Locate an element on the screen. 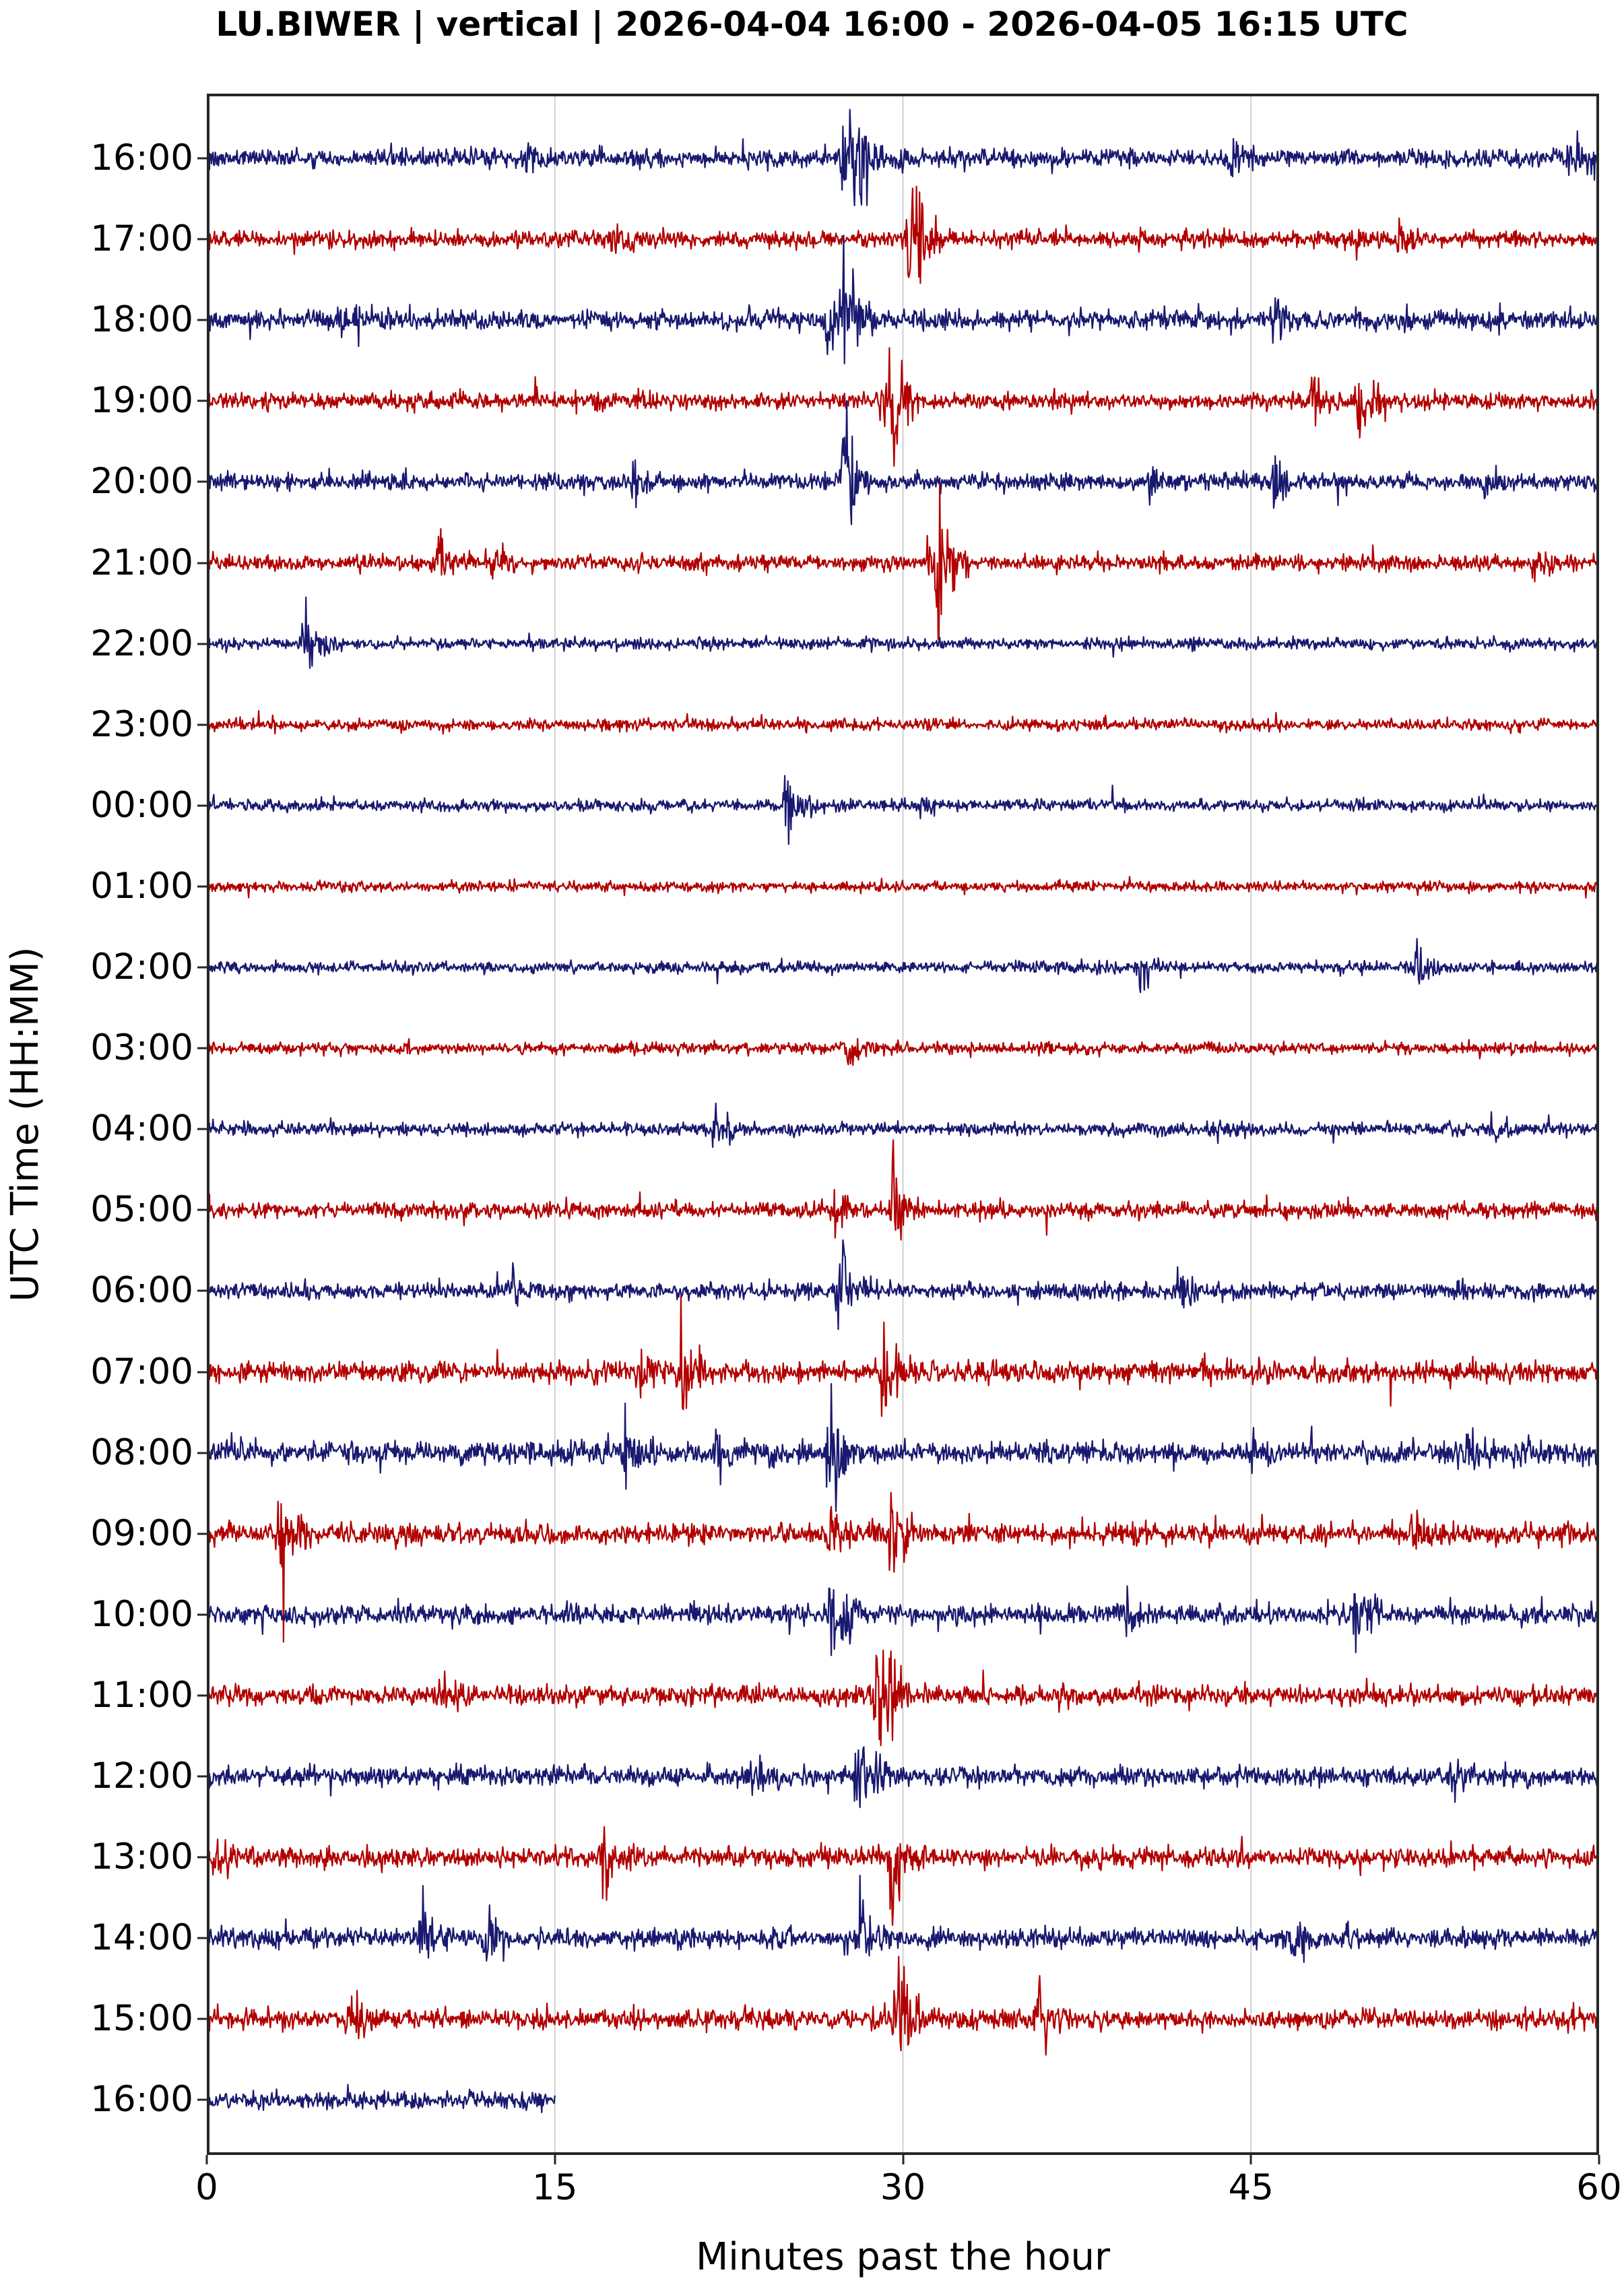 The height and width of the screenshot is (2287, 1624). trace-2000 is located at coordinates (902, 462).